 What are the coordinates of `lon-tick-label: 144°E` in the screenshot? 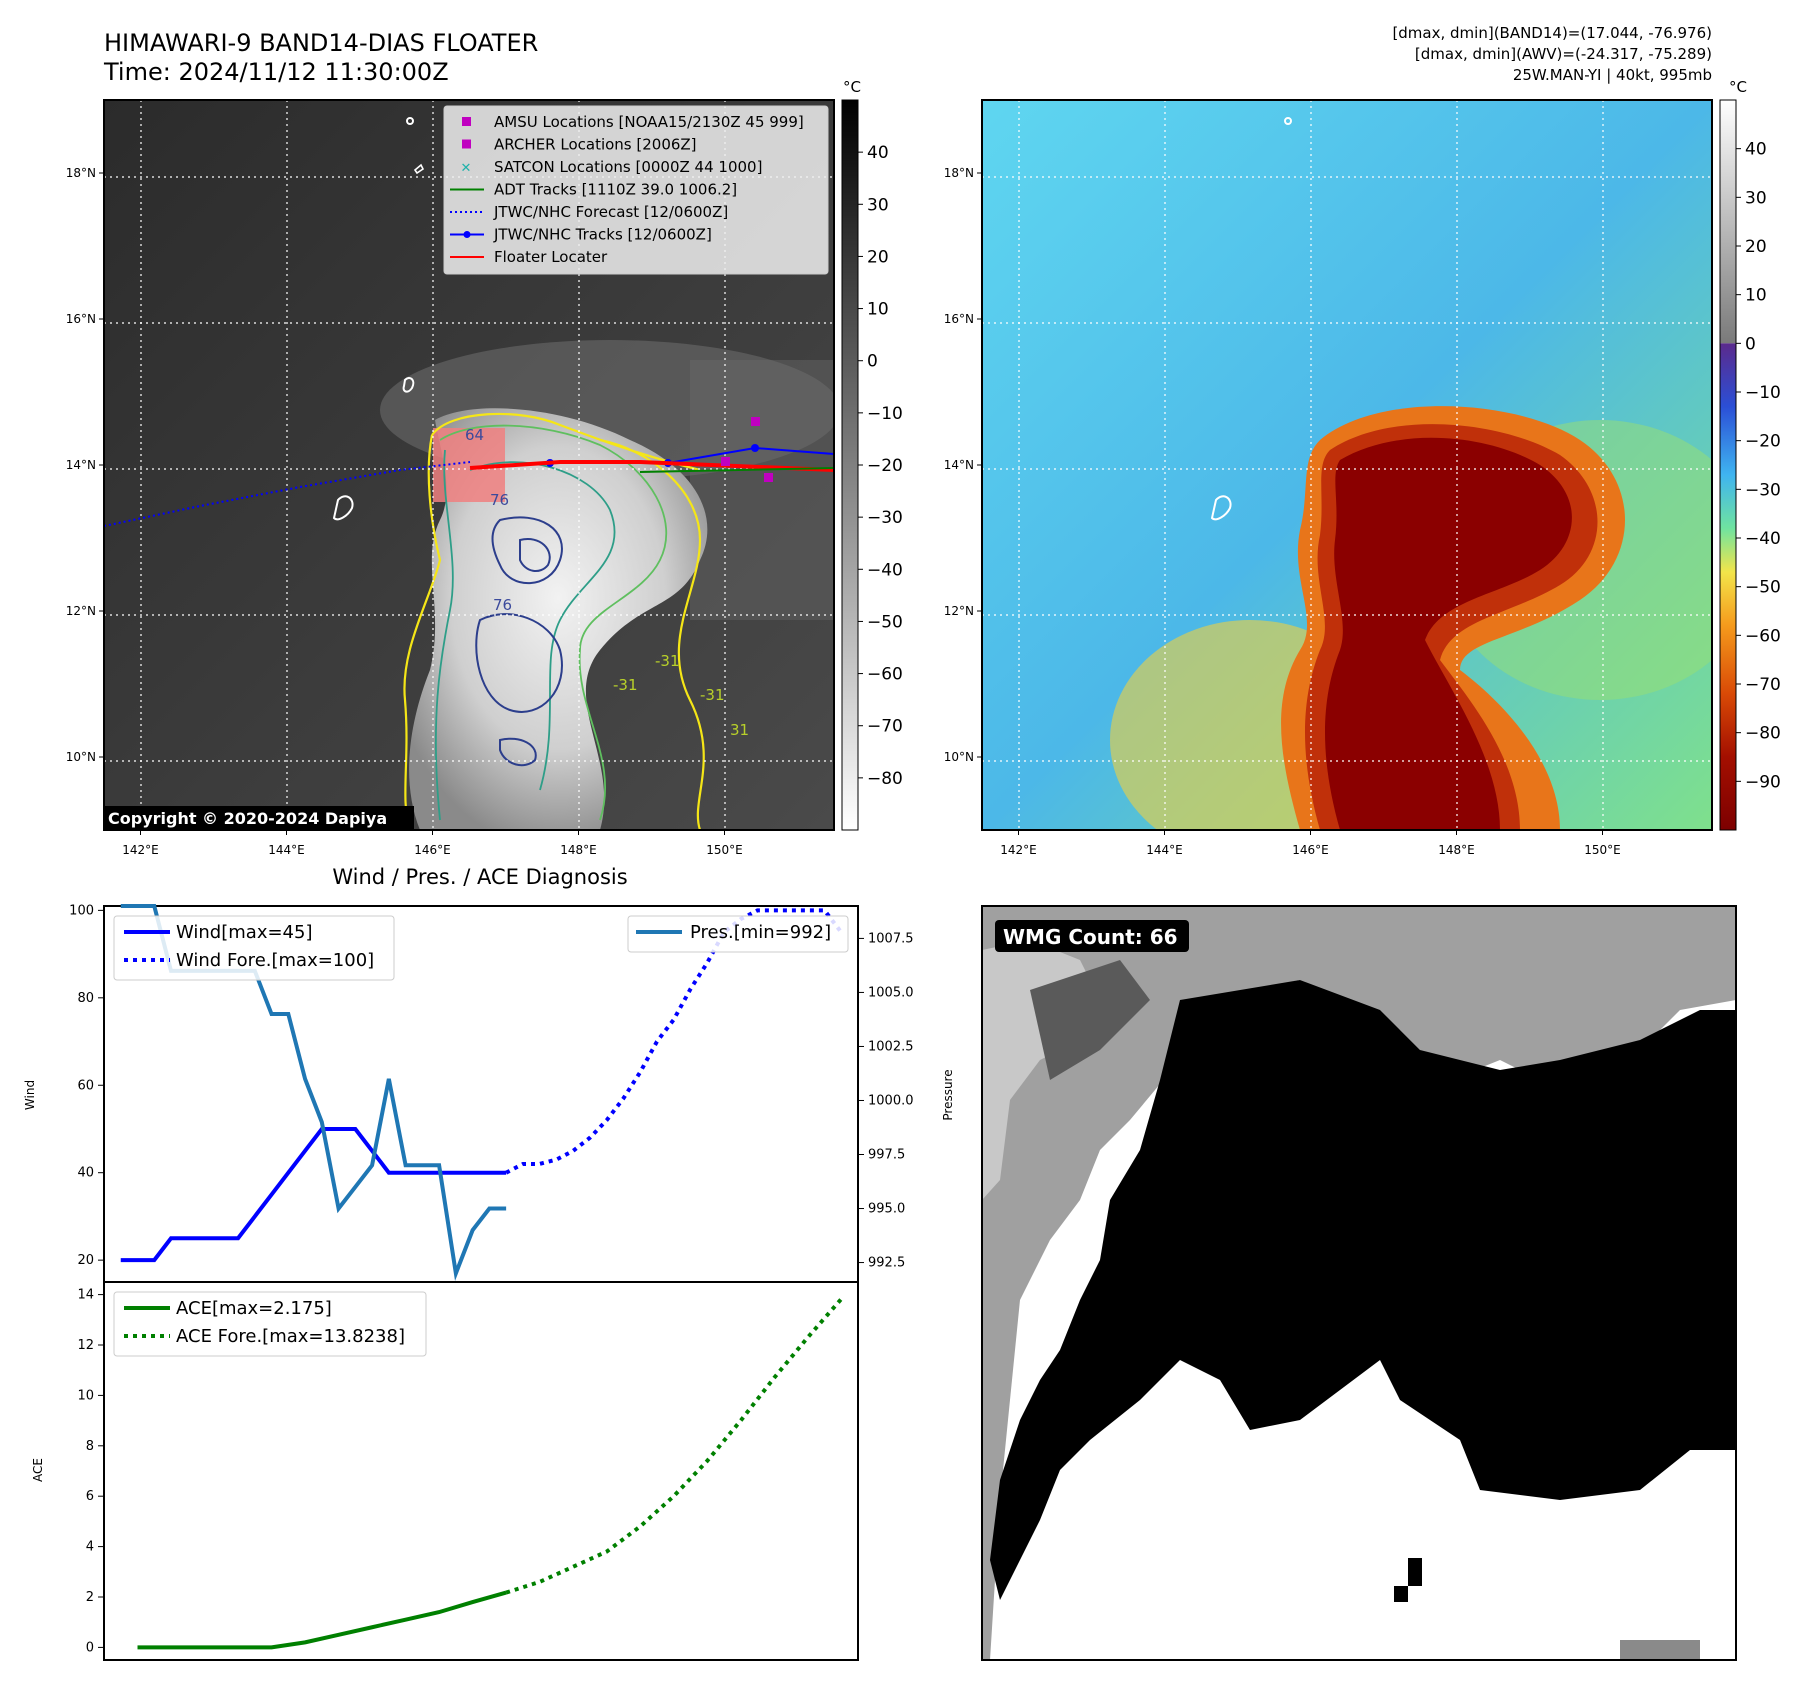 It's located at (1164, 850).